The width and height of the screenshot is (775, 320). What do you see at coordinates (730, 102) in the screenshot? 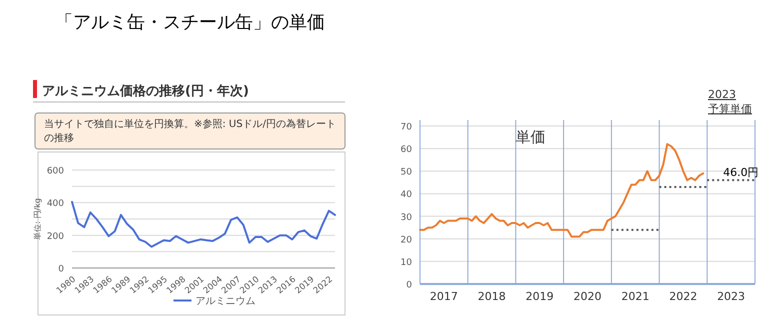
I see `text: 2023 予算単価` at bounding box center [730, 102].